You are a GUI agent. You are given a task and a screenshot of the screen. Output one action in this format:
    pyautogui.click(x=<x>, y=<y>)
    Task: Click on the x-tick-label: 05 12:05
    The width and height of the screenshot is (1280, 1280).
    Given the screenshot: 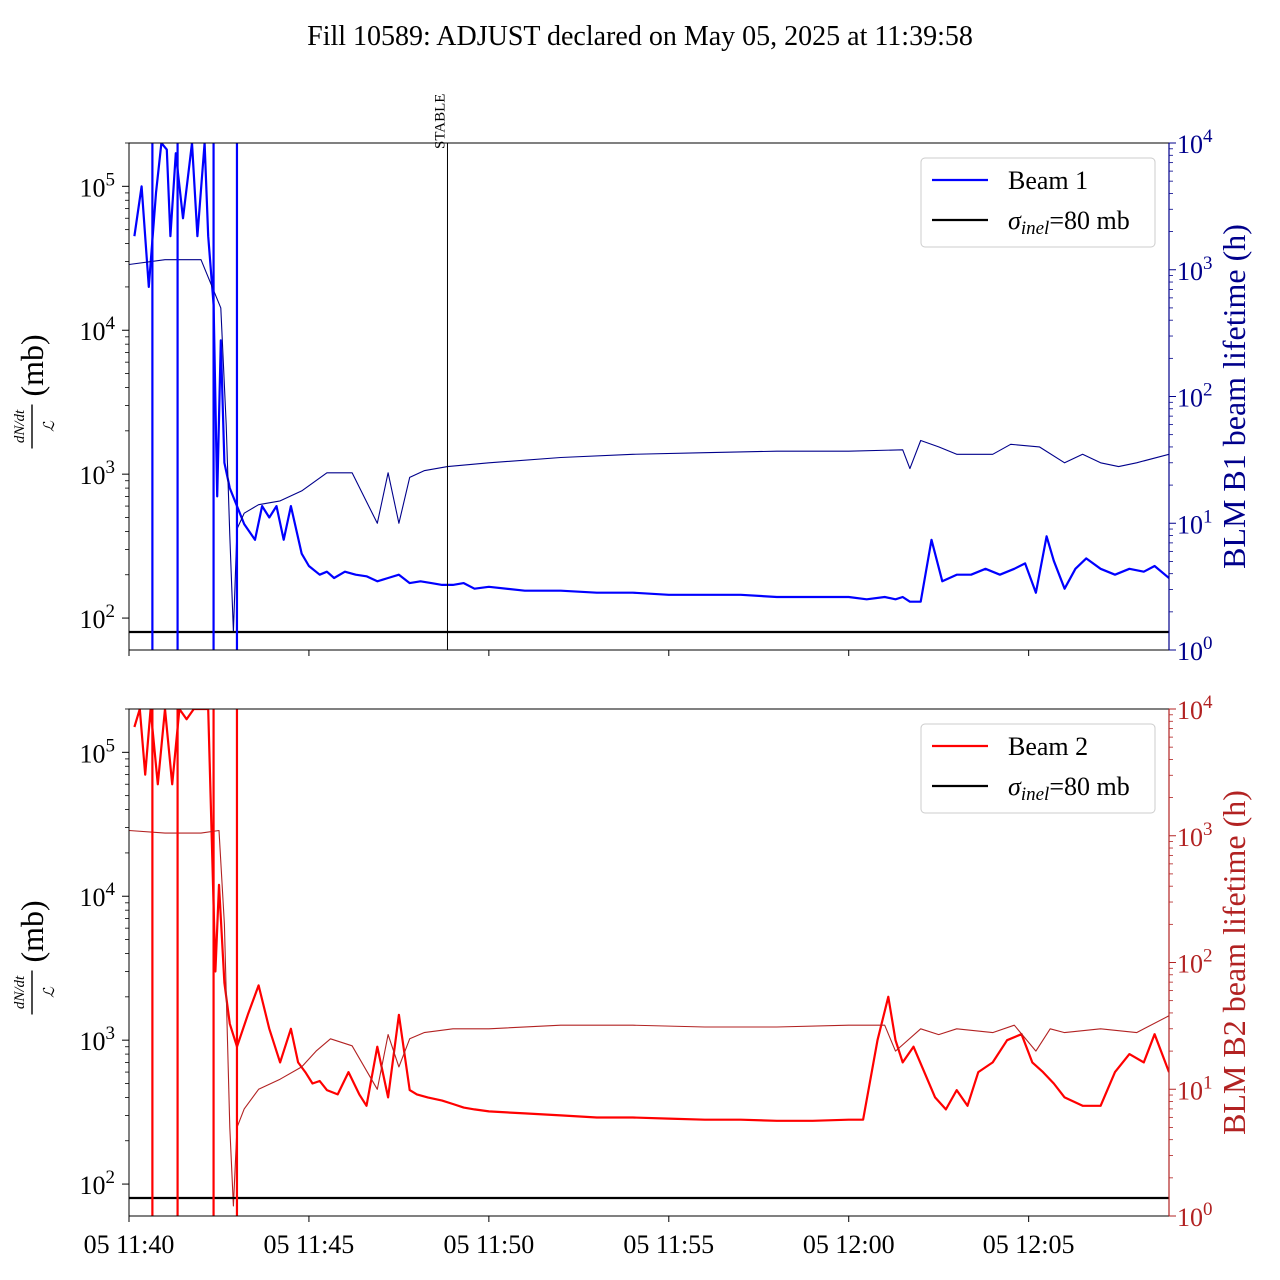 What is the action you would take?
    pyautogui.click(x=1029, y=1244)
    